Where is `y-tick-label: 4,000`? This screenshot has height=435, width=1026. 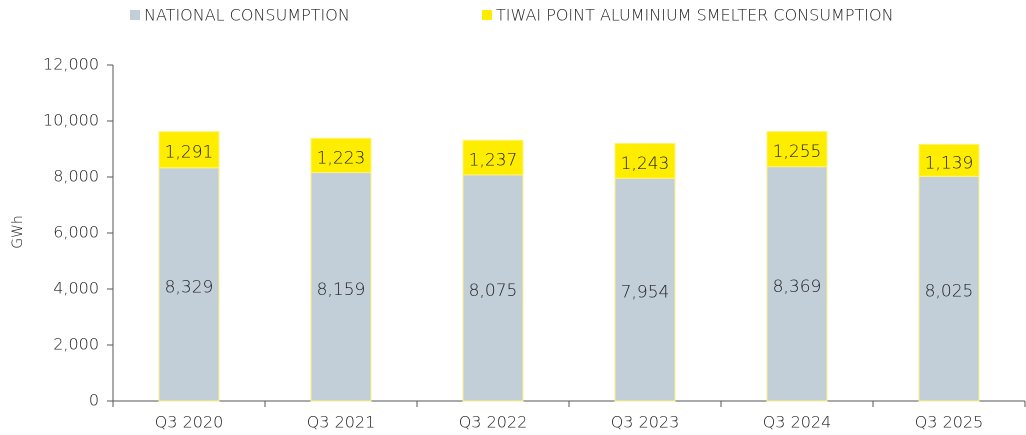
y-tick-label: 4,000 is located at coordinates (76, 288).